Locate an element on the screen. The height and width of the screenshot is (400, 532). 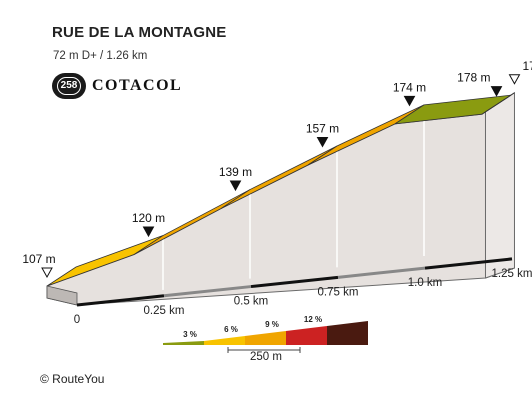
cotacol-badge: 258 is located at coordinates (69, 86).